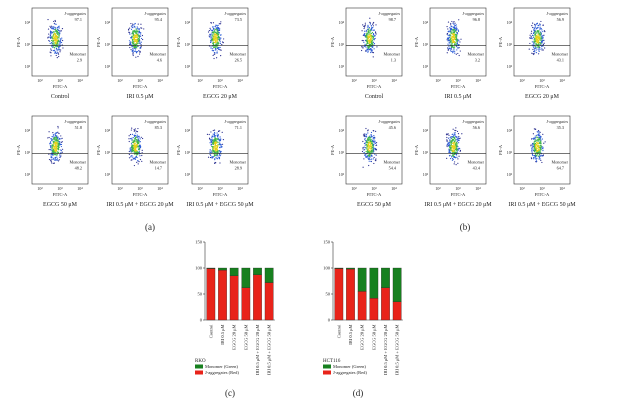 This screenshot has width=619, height=405. I want to click on y-tick-label: 50, so click(328, 294).